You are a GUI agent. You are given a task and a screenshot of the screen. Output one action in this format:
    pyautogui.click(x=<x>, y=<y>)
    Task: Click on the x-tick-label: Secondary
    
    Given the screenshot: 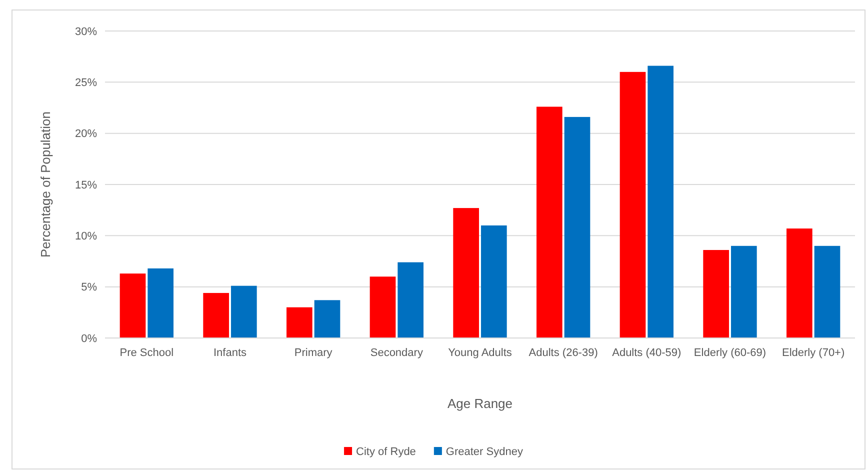 What is the action you would take?
    pyautogui.click(x=397, y=353)
    